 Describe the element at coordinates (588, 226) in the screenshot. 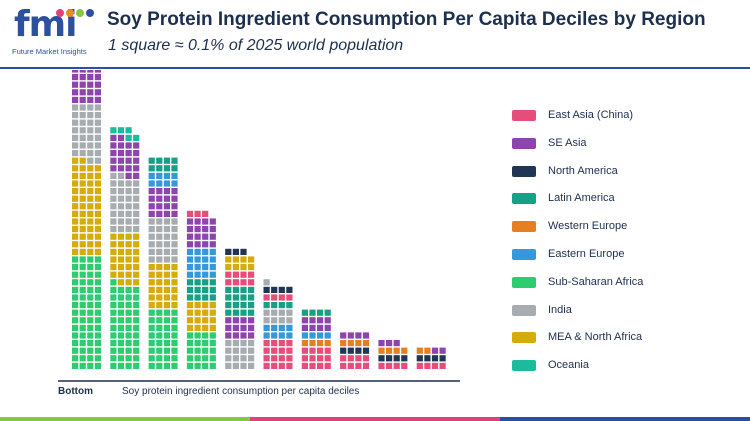

I see `legend-label: Western Europe` at that location.